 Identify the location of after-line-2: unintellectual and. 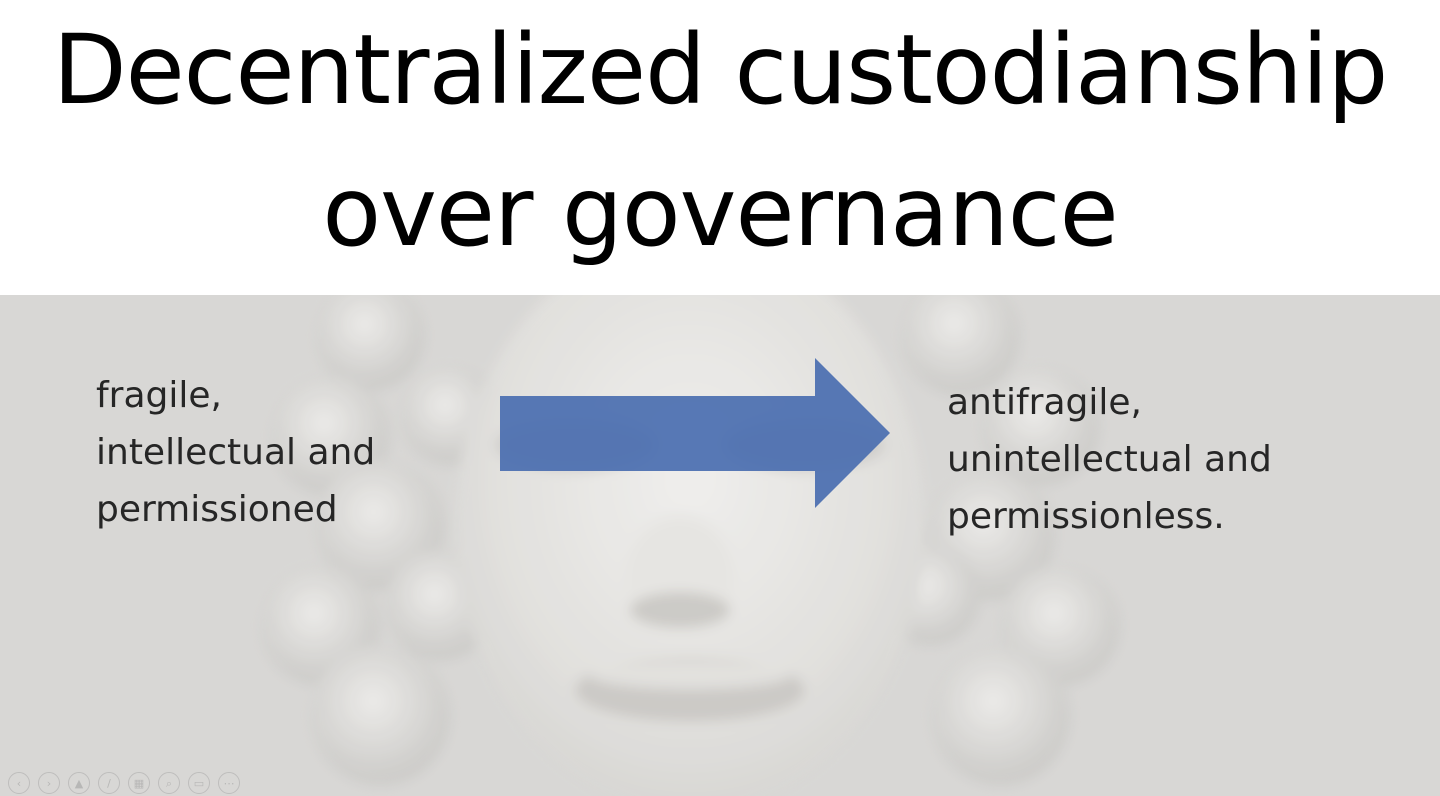
(1109, 459).